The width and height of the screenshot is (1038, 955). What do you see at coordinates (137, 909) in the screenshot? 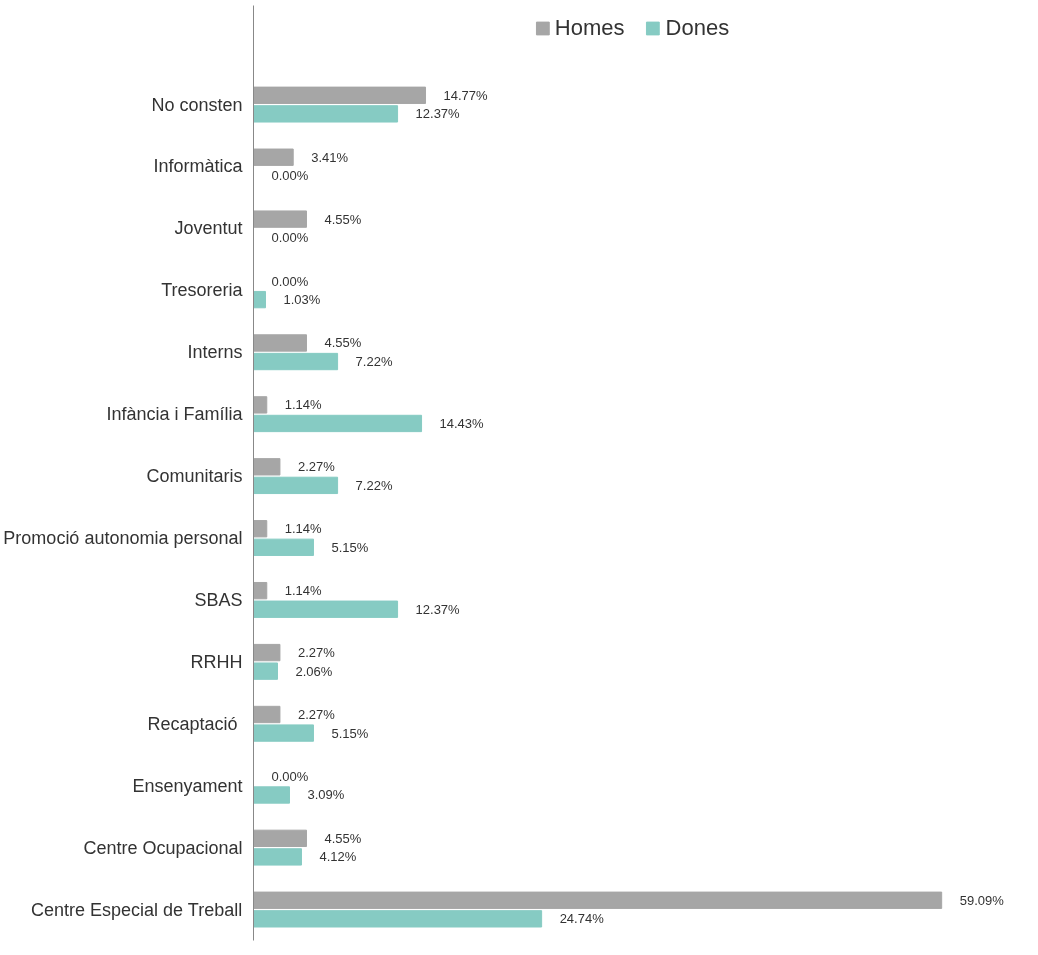
I see `y-tick-label: Centre Especial de Treball` at bounding box center [137, 909].